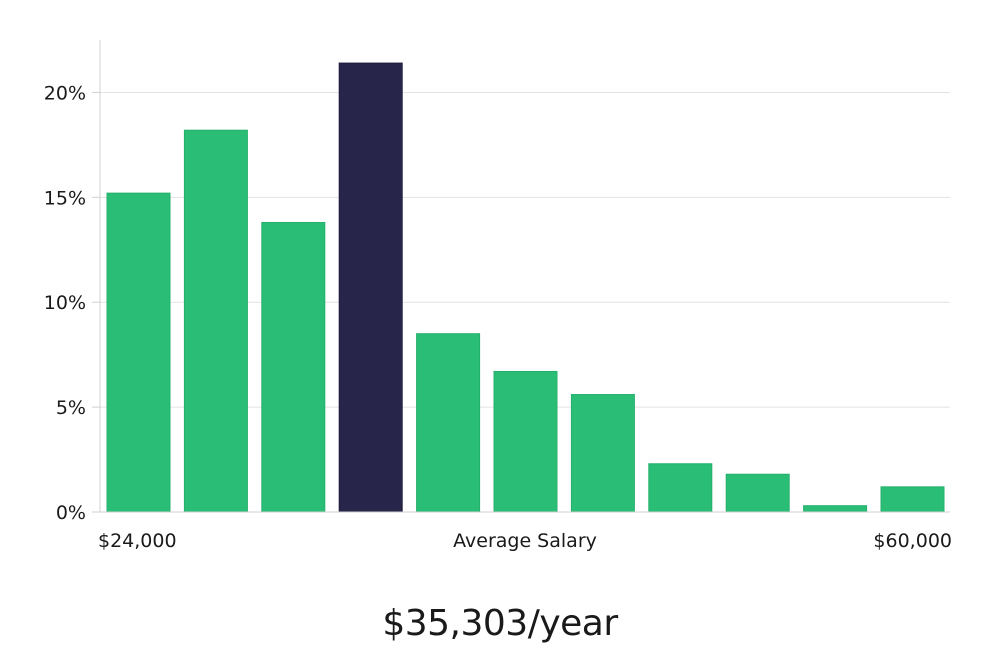  What do you see at coordinates (65, 198) in the screenshot?
I see `y-tick-label: 15%` at bounding box center [65, 198].